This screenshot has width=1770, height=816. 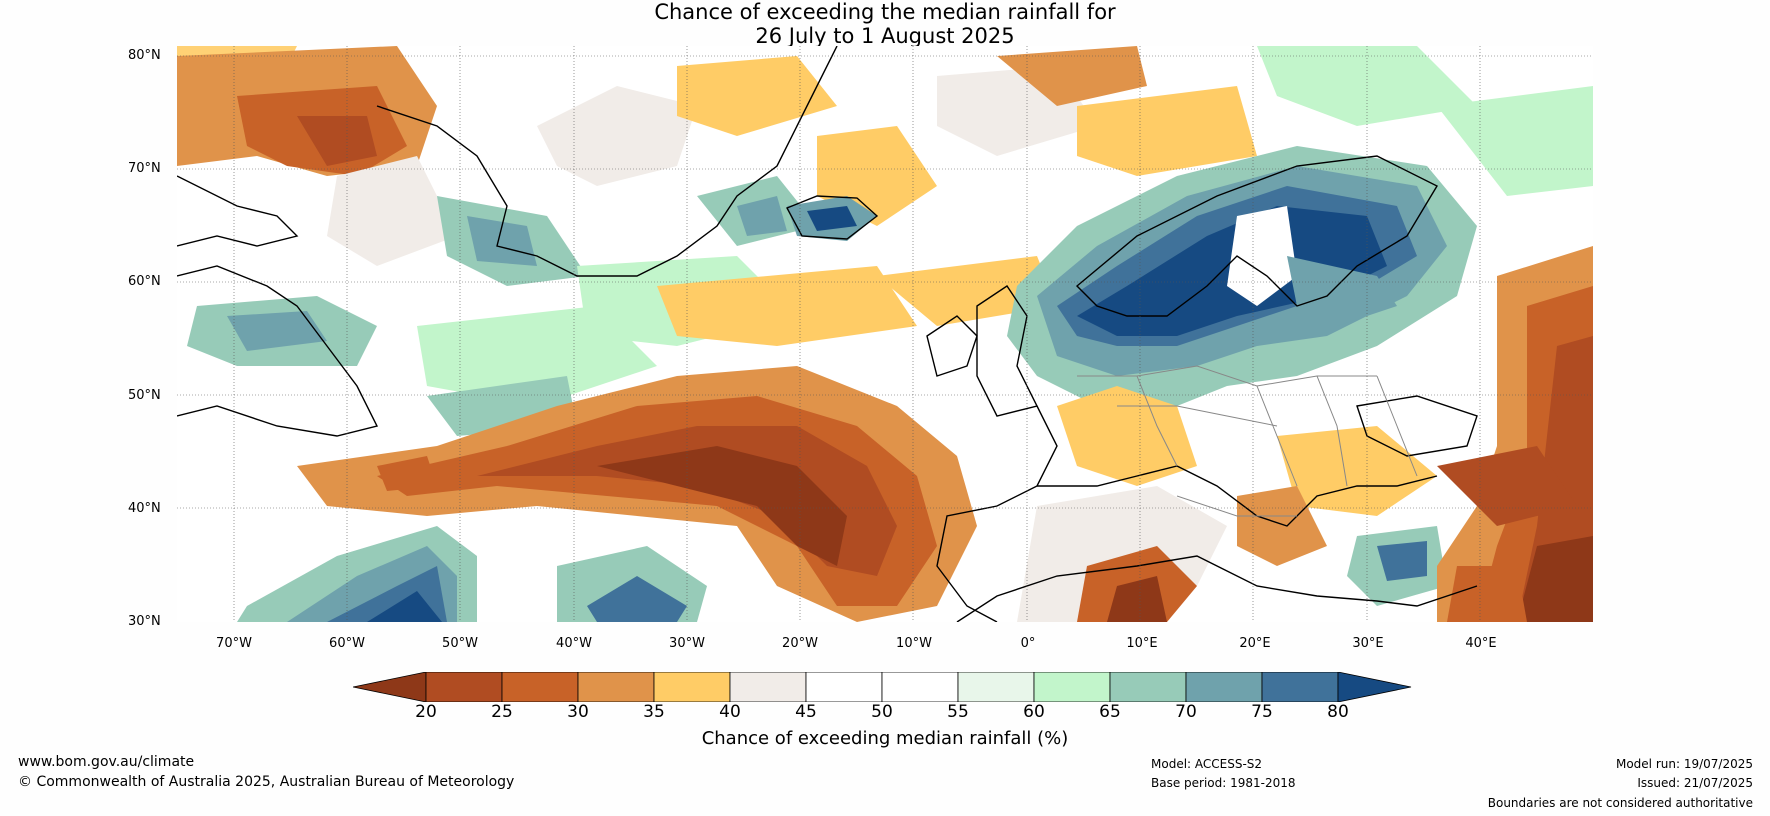 I want to click on colorbar-label: Chance of exceeding median rainfall (%), so click(x=885, y=738).